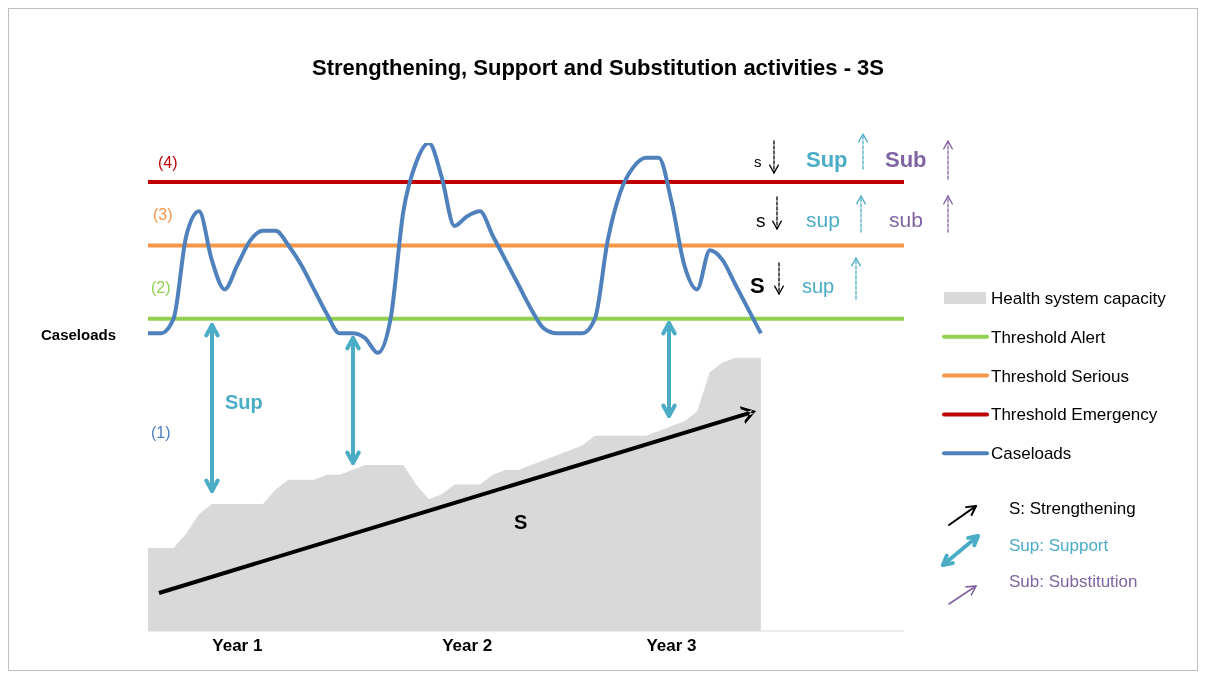 The height and width of the screenshot is (679, 1206). Describe the element at coordinates (827, 159) in the screenshot. I see `text: Sup` at that location.